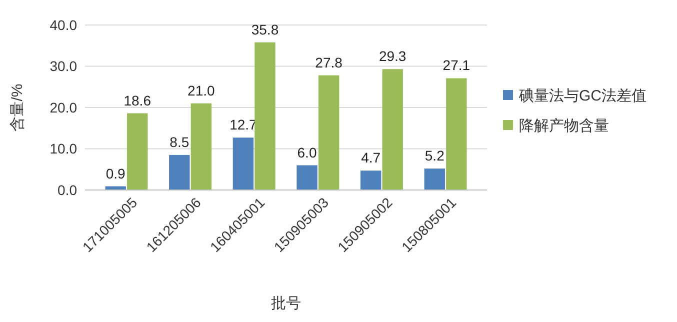  I want to click on y-tick-label: 10.0, so click(64, 148).